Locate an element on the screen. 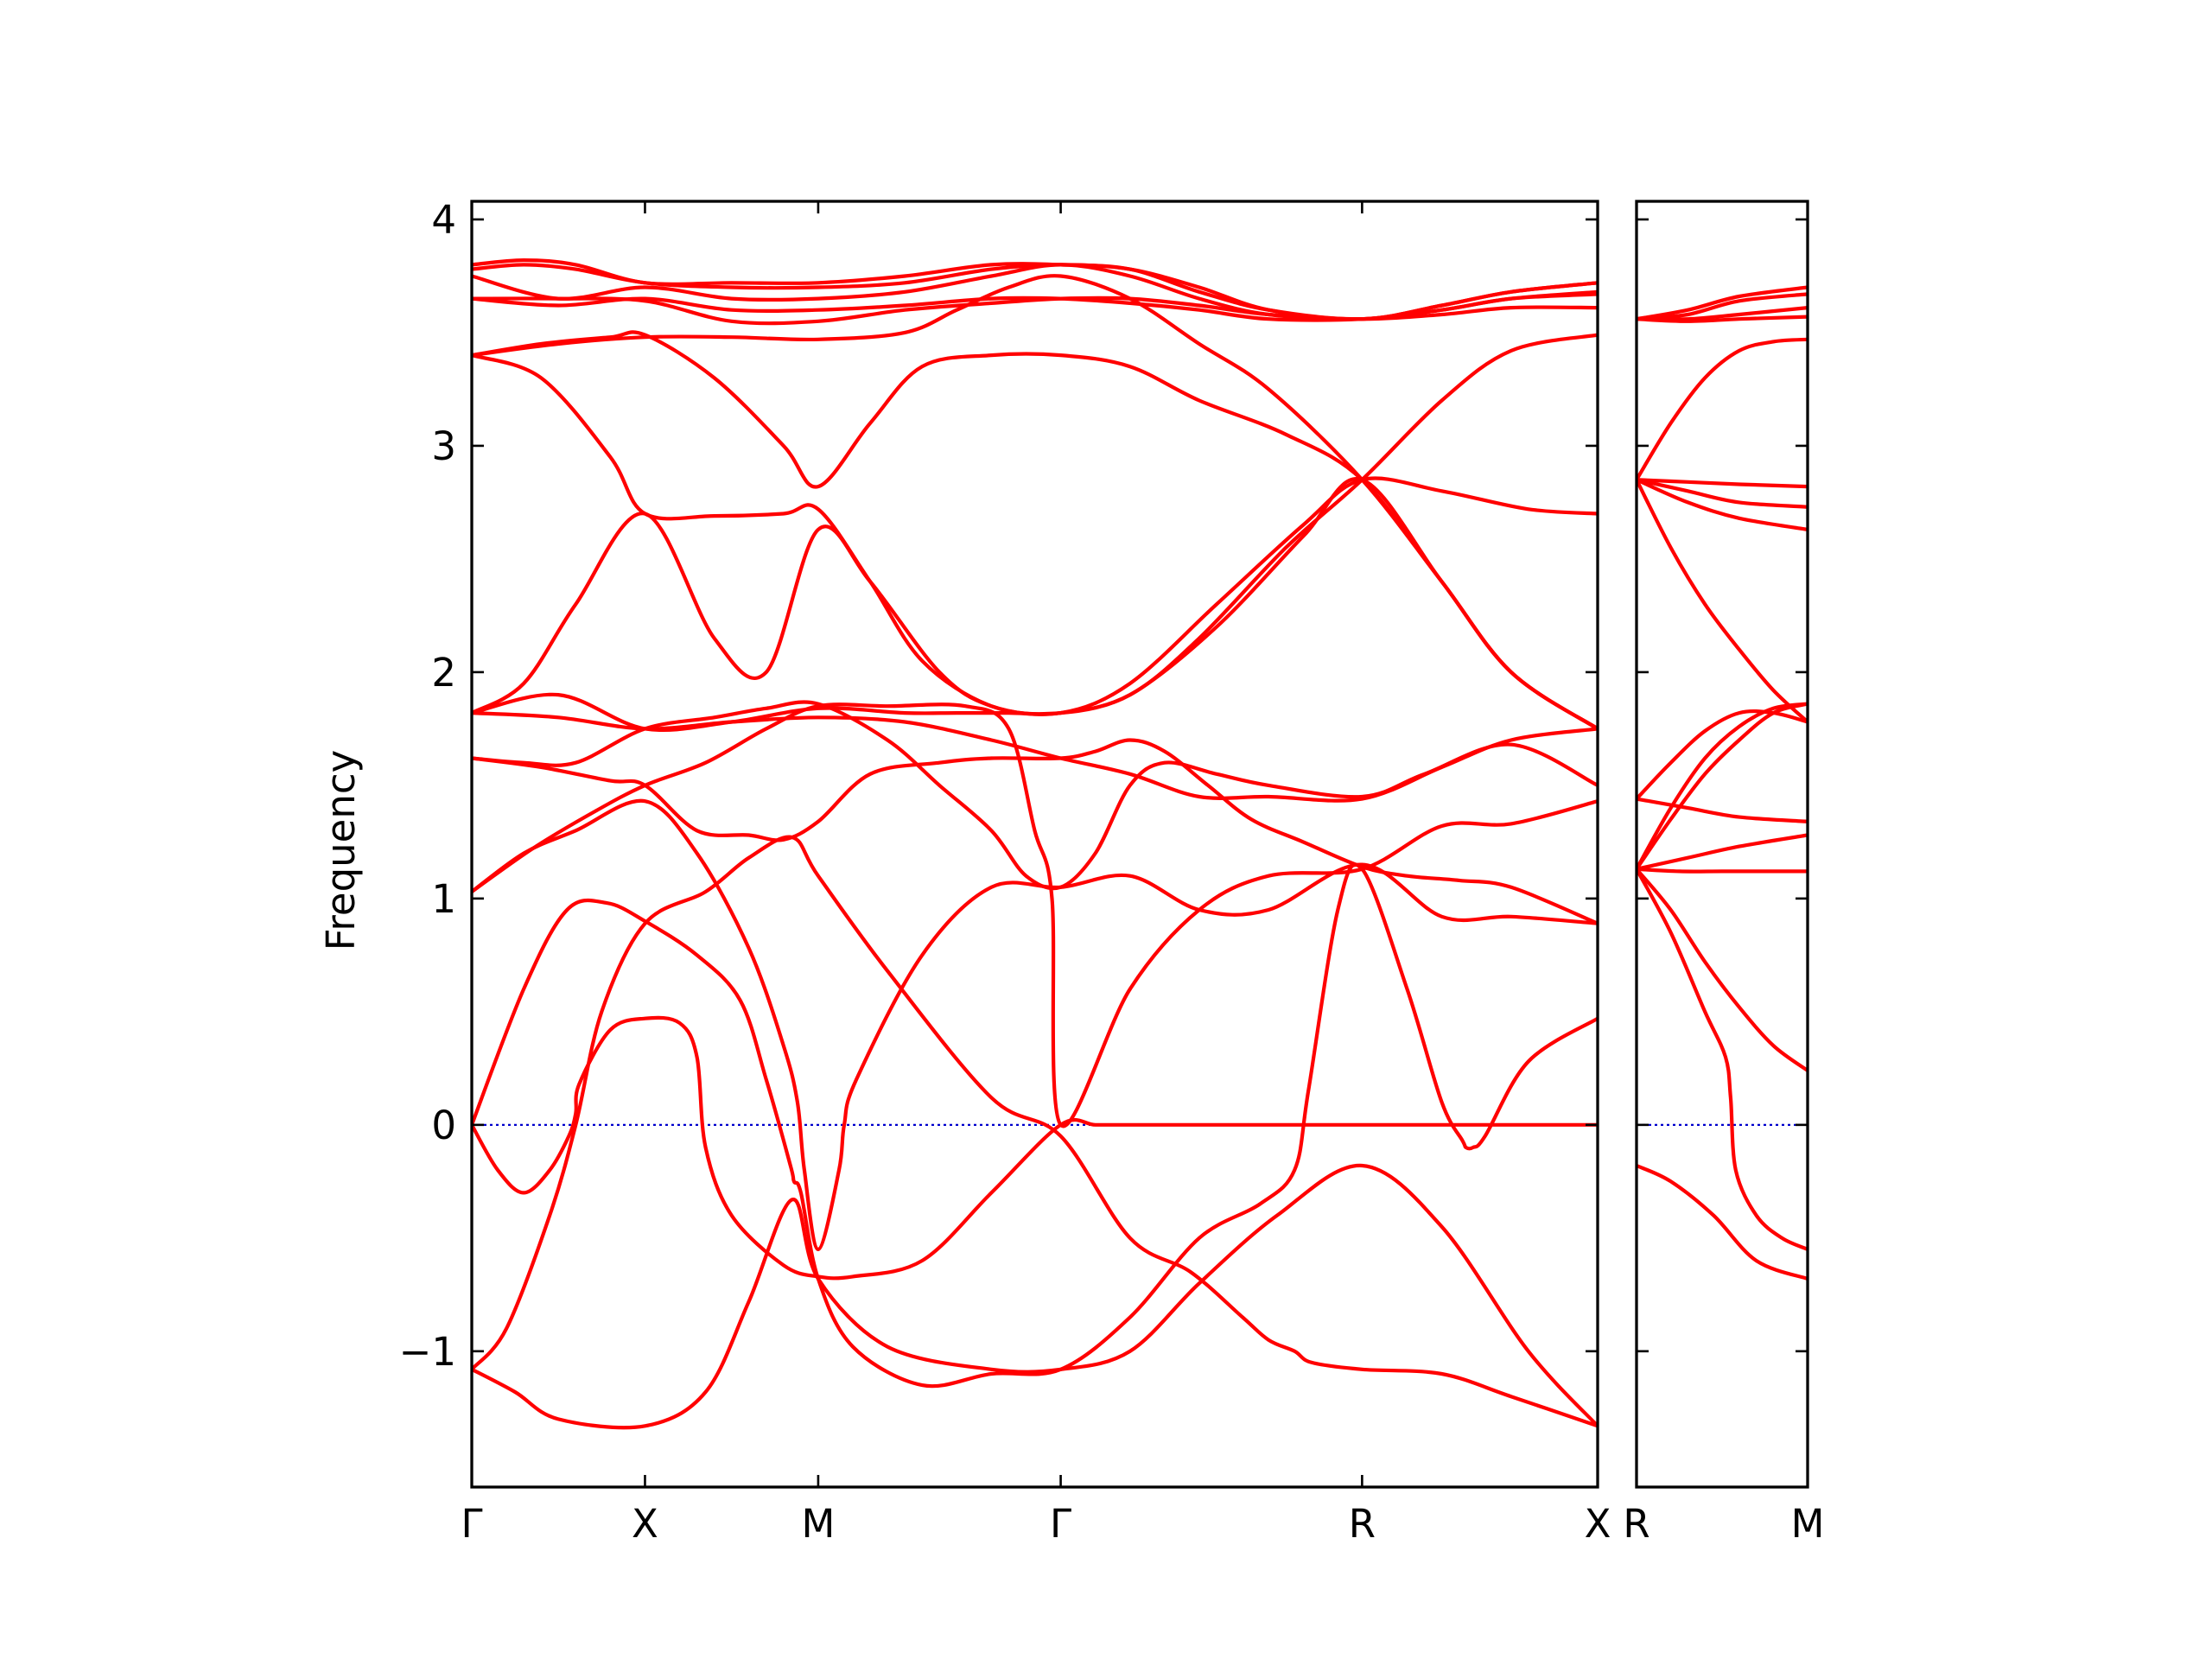  y-tick-label: 3 is located at coordinates (444, 446).